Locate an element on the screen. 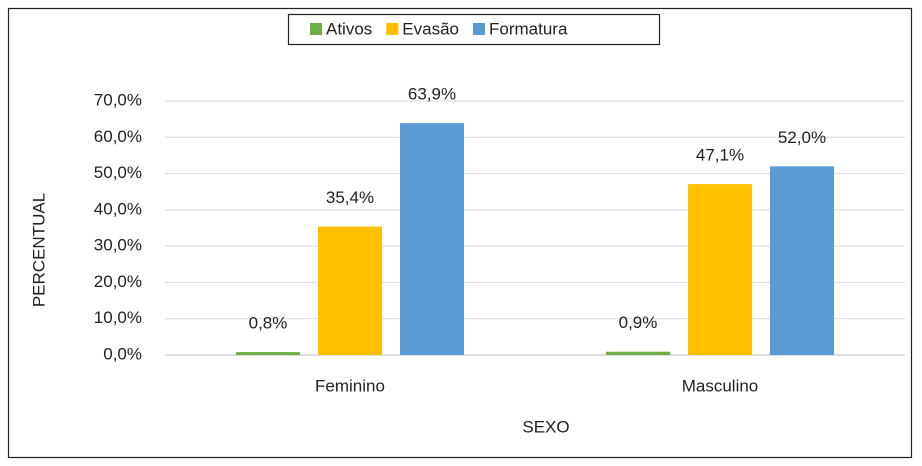 Image resolution: width=922 pixels, height=466 pixels. value-label: 47,1% is located at coordinates (720, 155).